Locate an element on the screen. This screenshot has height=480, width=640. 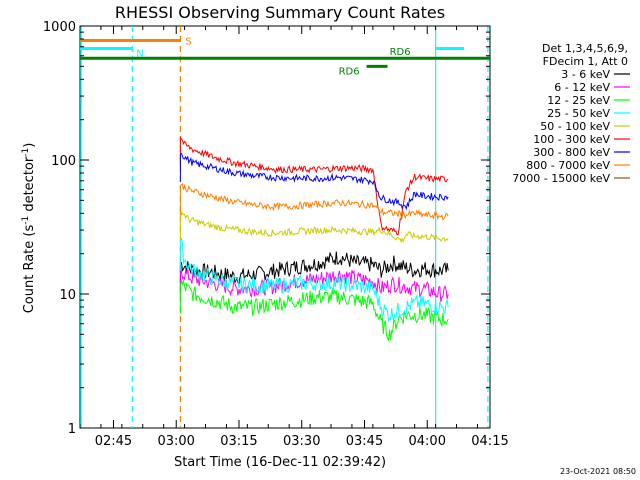
legend-header-line1: Det 1,3,4,5,6,9, is located at coordinates (585, 48).